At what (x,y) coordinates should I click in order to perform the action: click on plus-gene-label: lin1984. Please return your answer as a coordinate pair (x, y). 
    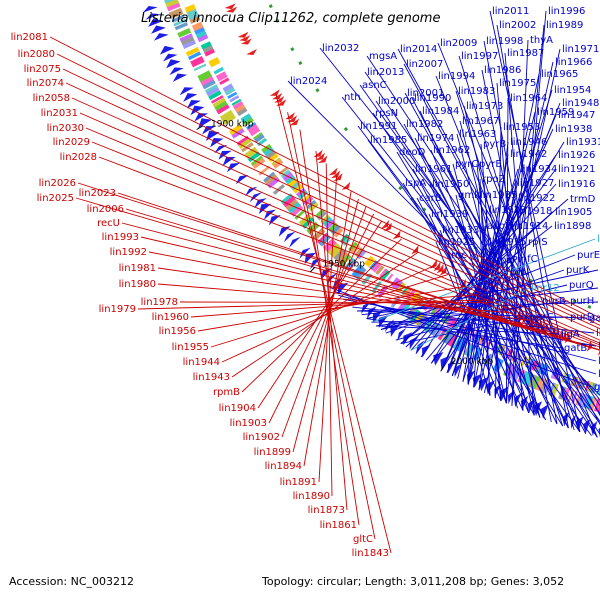
    Looking at the image, I should click on (440, 111).